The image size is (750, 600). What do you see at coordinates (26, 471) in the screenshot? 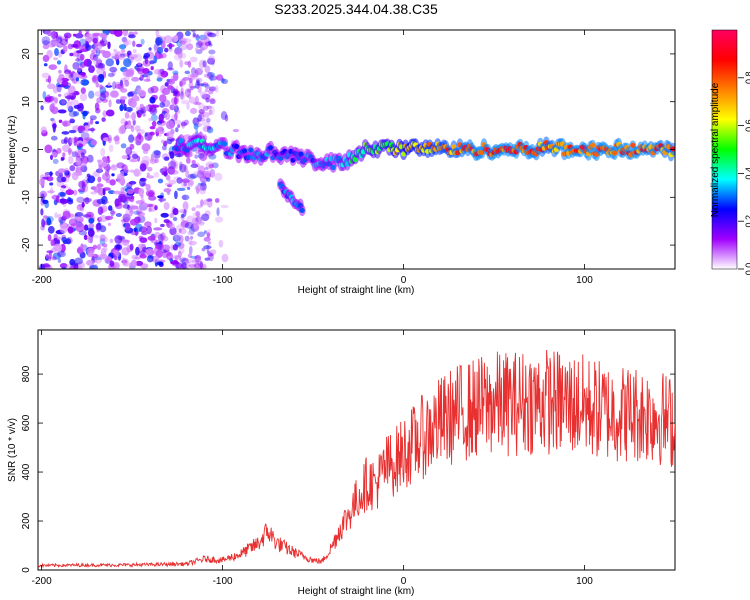
I see `y-tick-label: 400` at bounding box center [26, 471].